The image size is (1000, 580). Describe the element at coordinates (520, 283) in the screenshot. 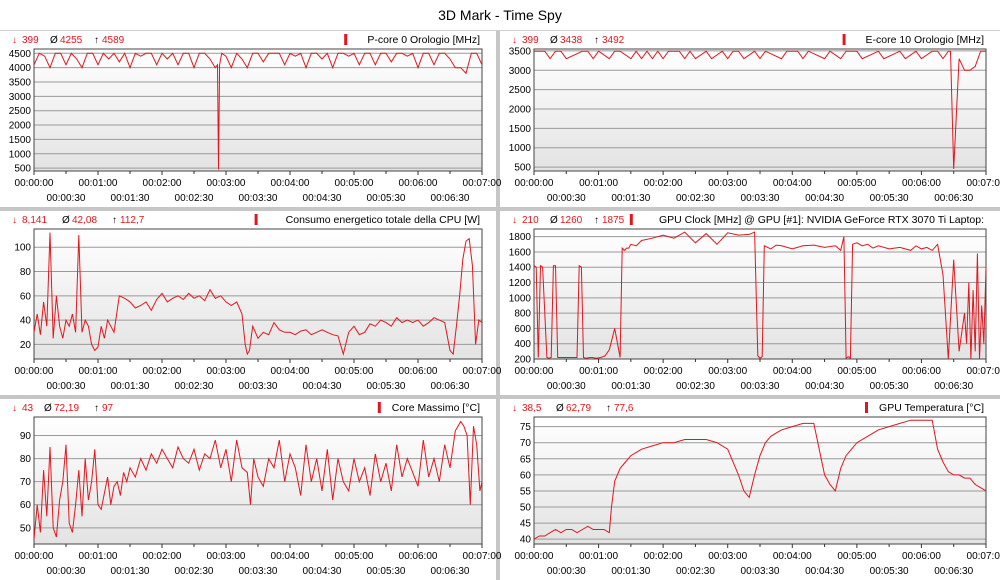

I see `y-tick-label: 1200` at that location.